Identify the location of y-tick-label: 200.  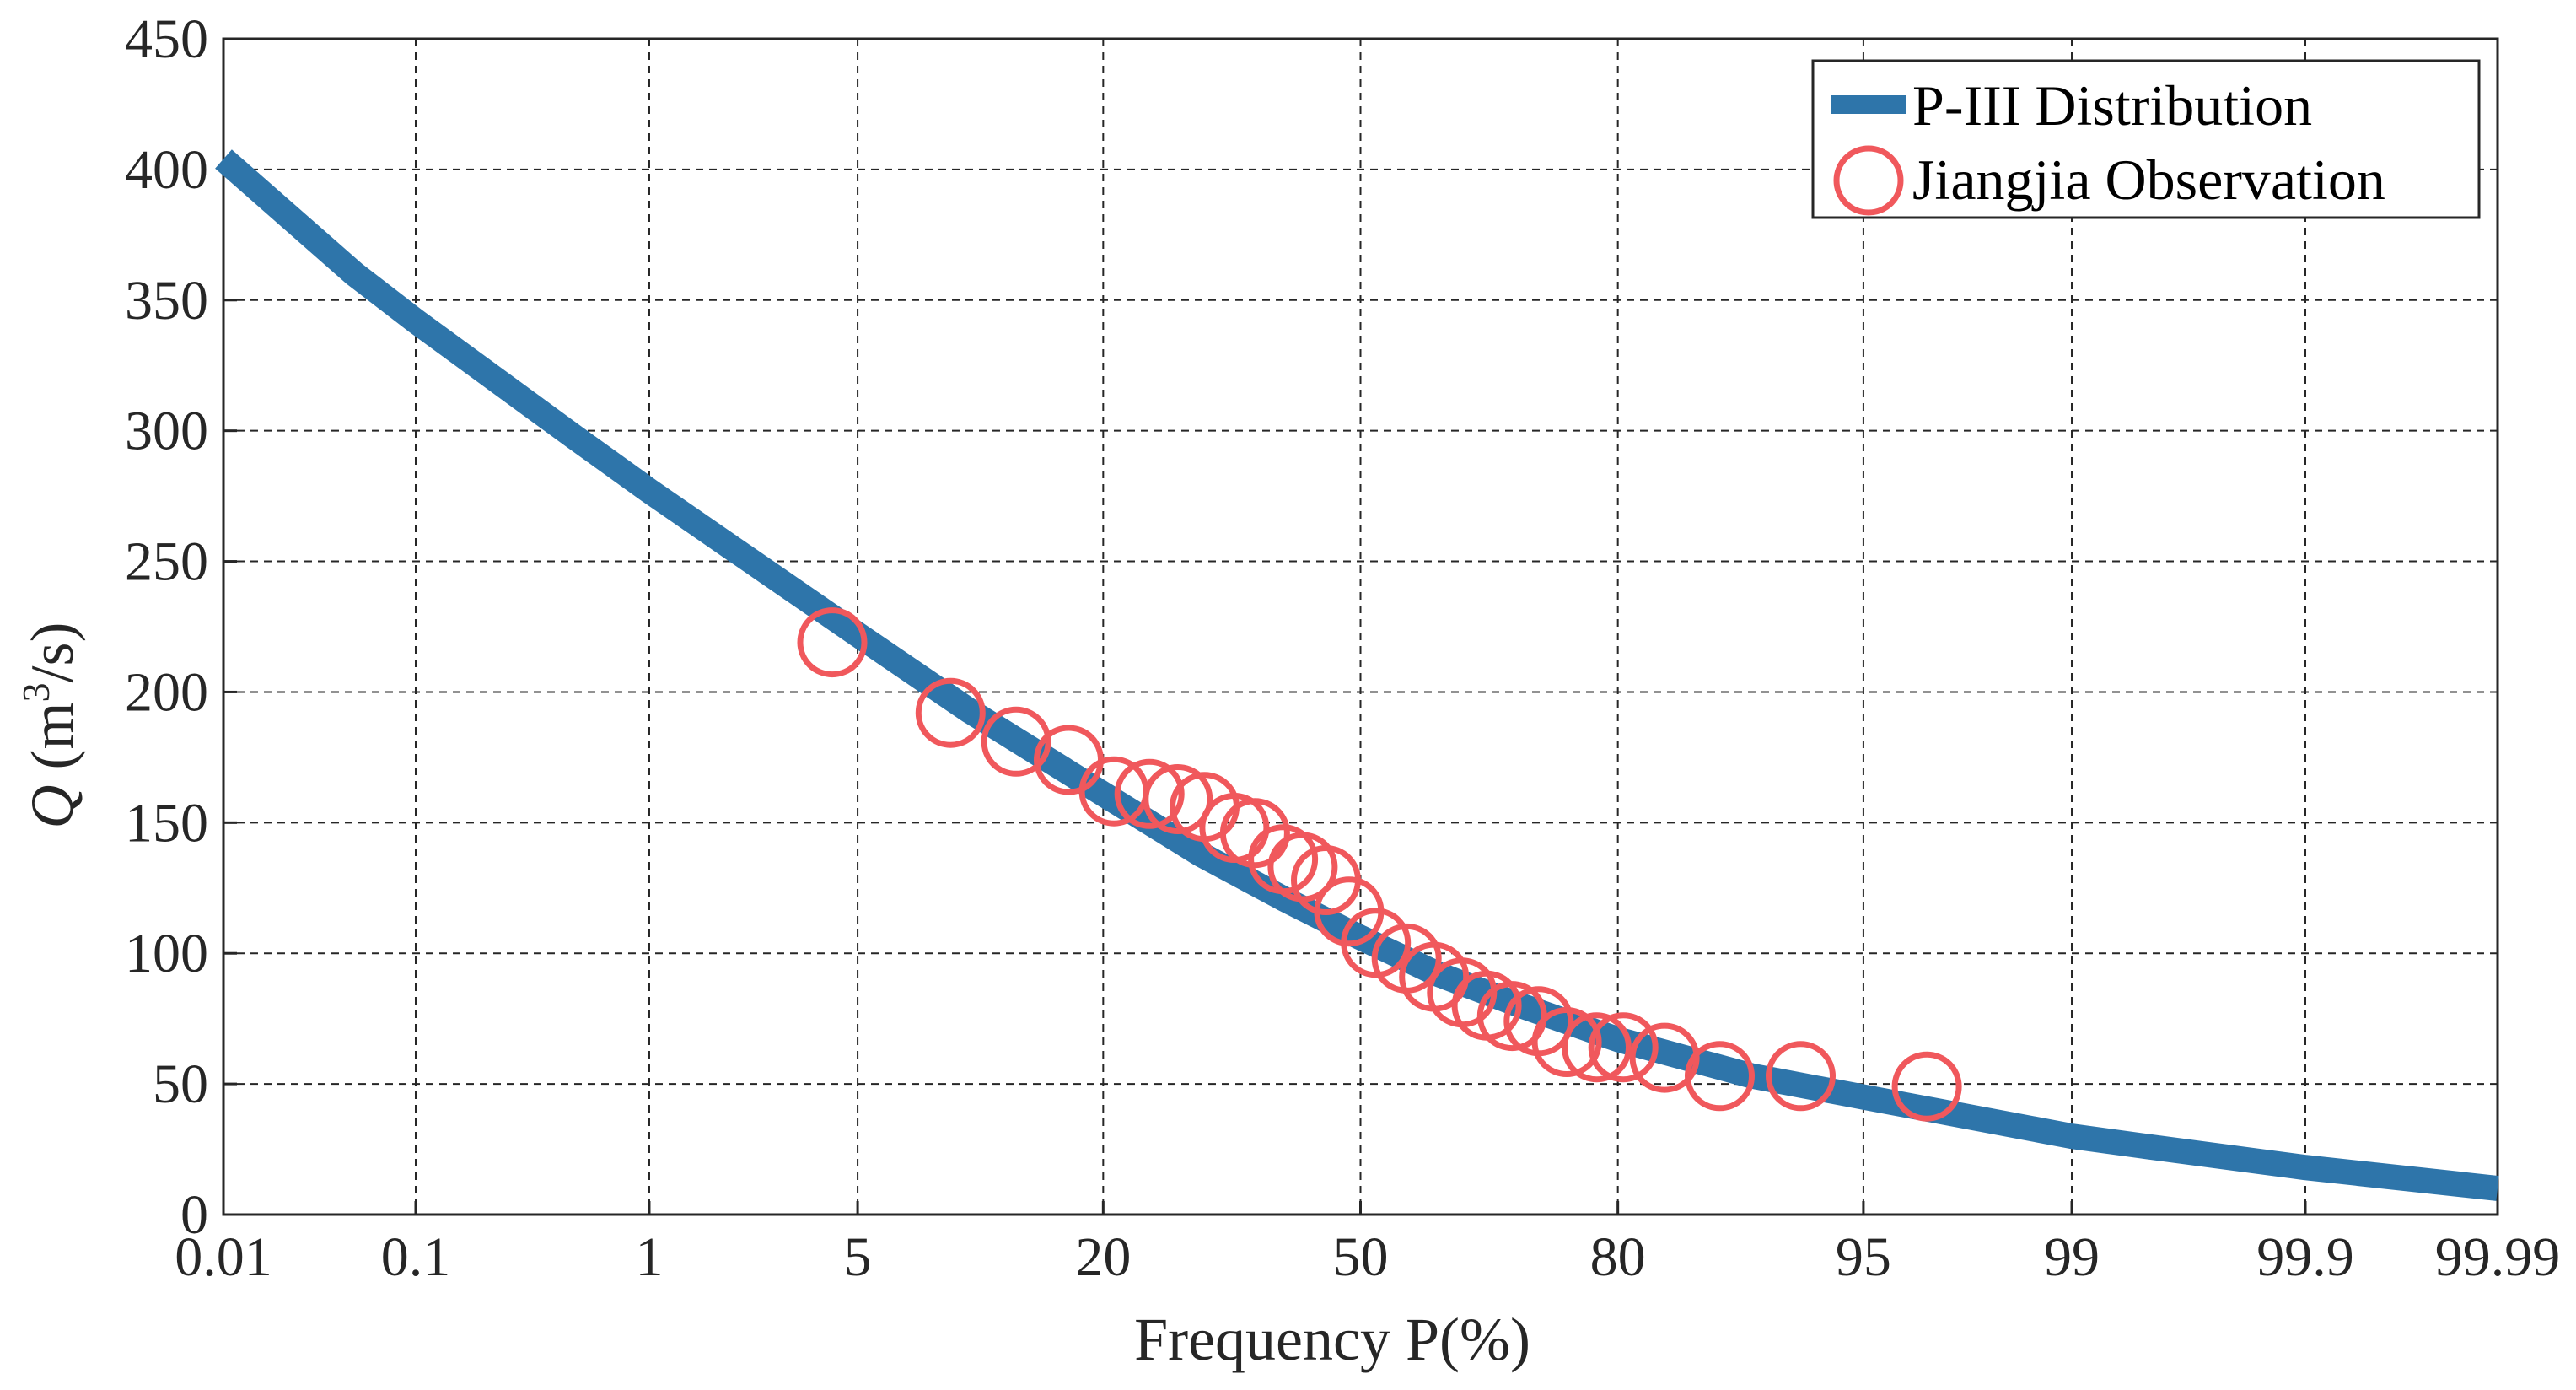
(166, 692).